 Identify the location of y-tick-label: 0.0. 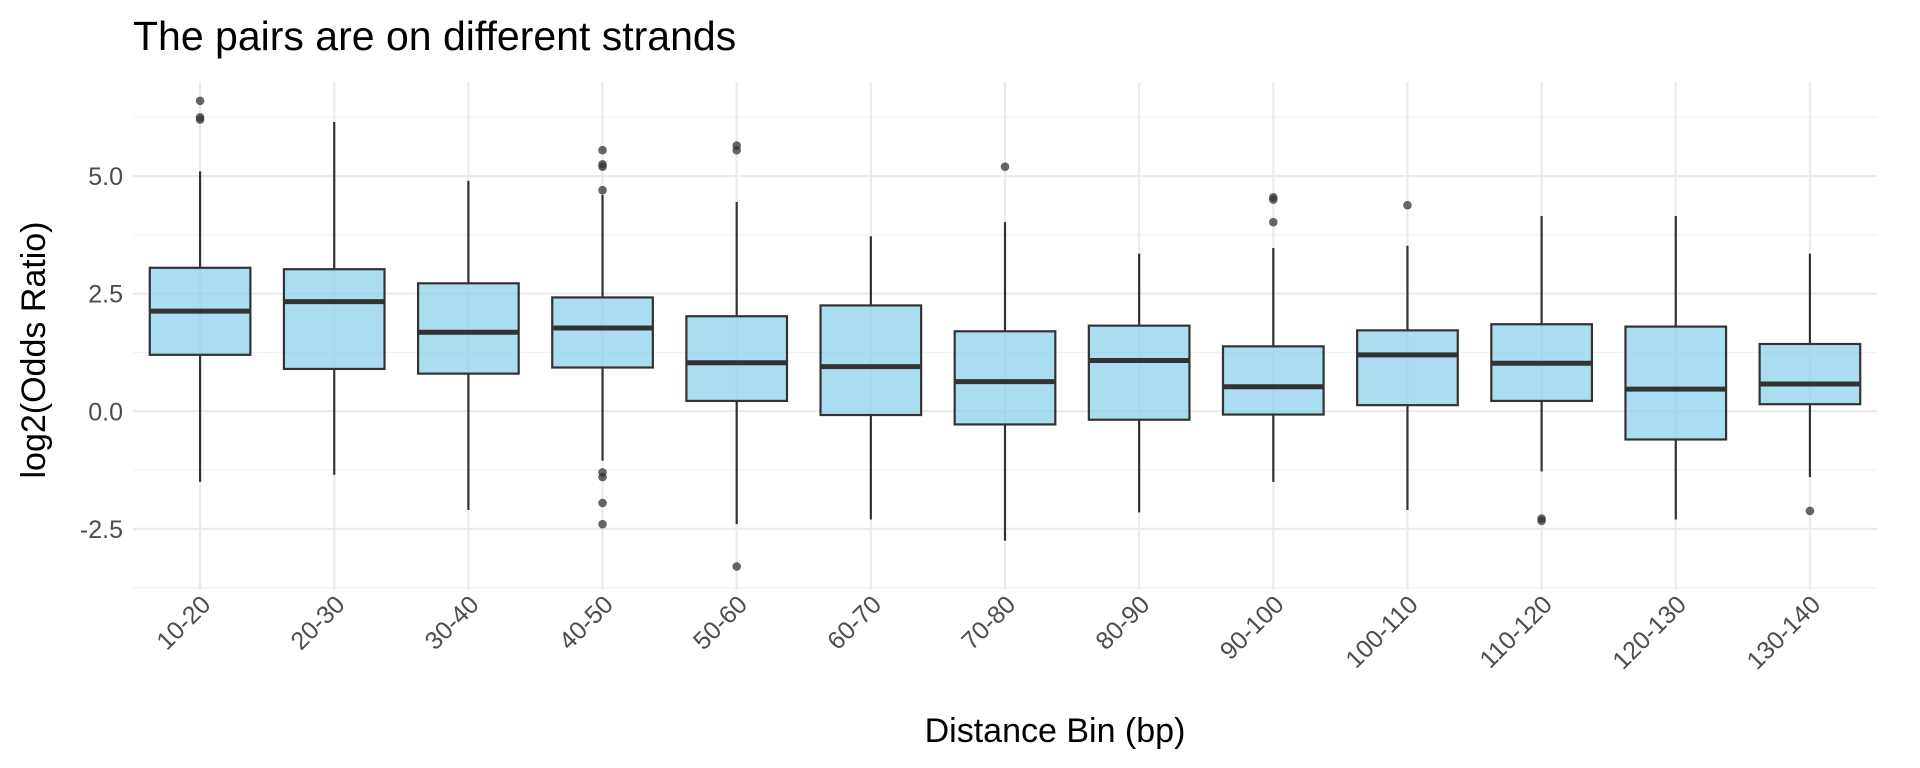
(105, 412).